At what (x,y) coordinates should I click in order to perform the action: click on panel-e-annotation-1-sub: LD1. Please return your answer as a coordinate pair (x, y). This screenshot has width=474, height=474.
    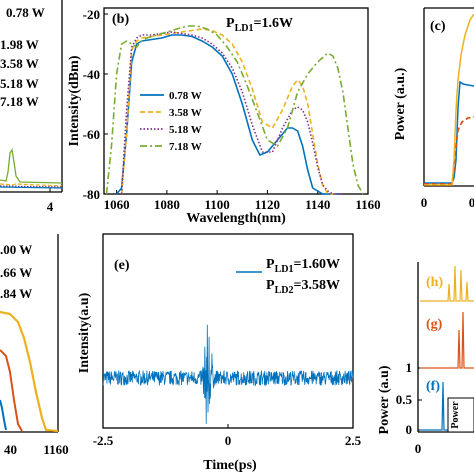
    Looking at the image, I should click on (284, 269).